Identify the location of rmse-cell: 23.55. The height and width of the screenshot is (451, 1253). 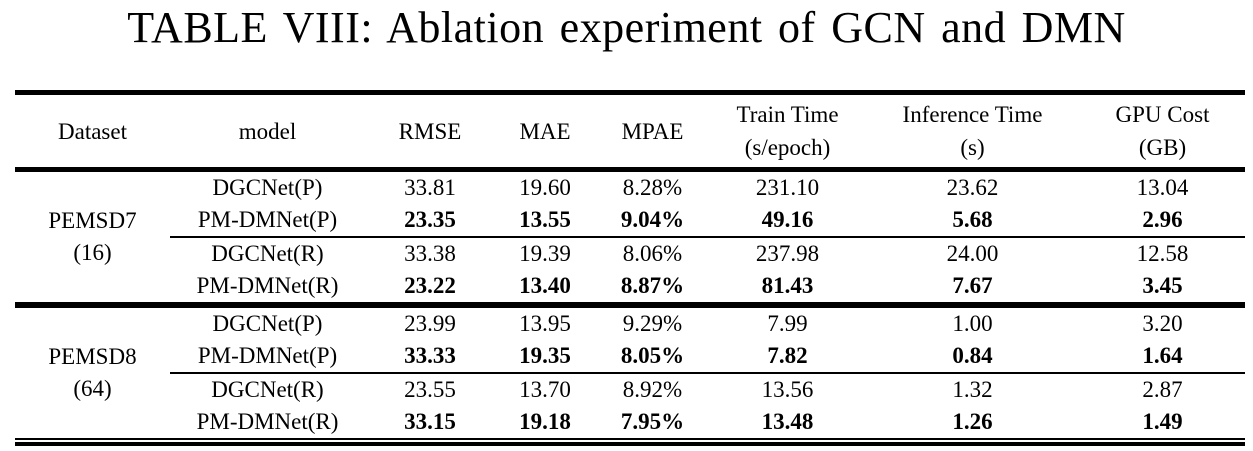
(430, 389).